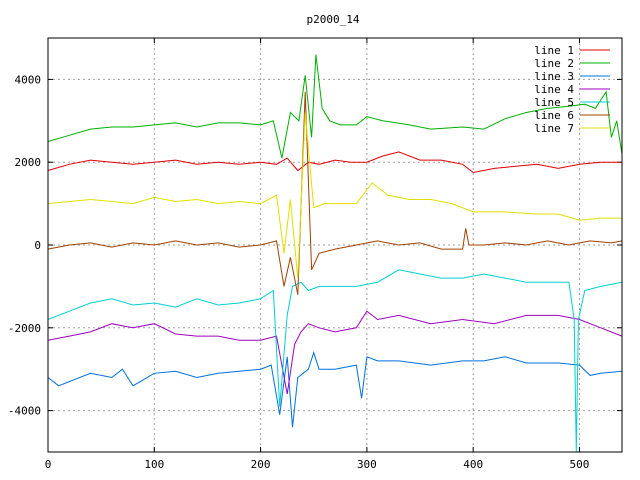 The height and width of the screenshot is (480, 640). Describe the element at coordinates (554, 50) in the screenshot. I see `legend-label: line 1` at that location.